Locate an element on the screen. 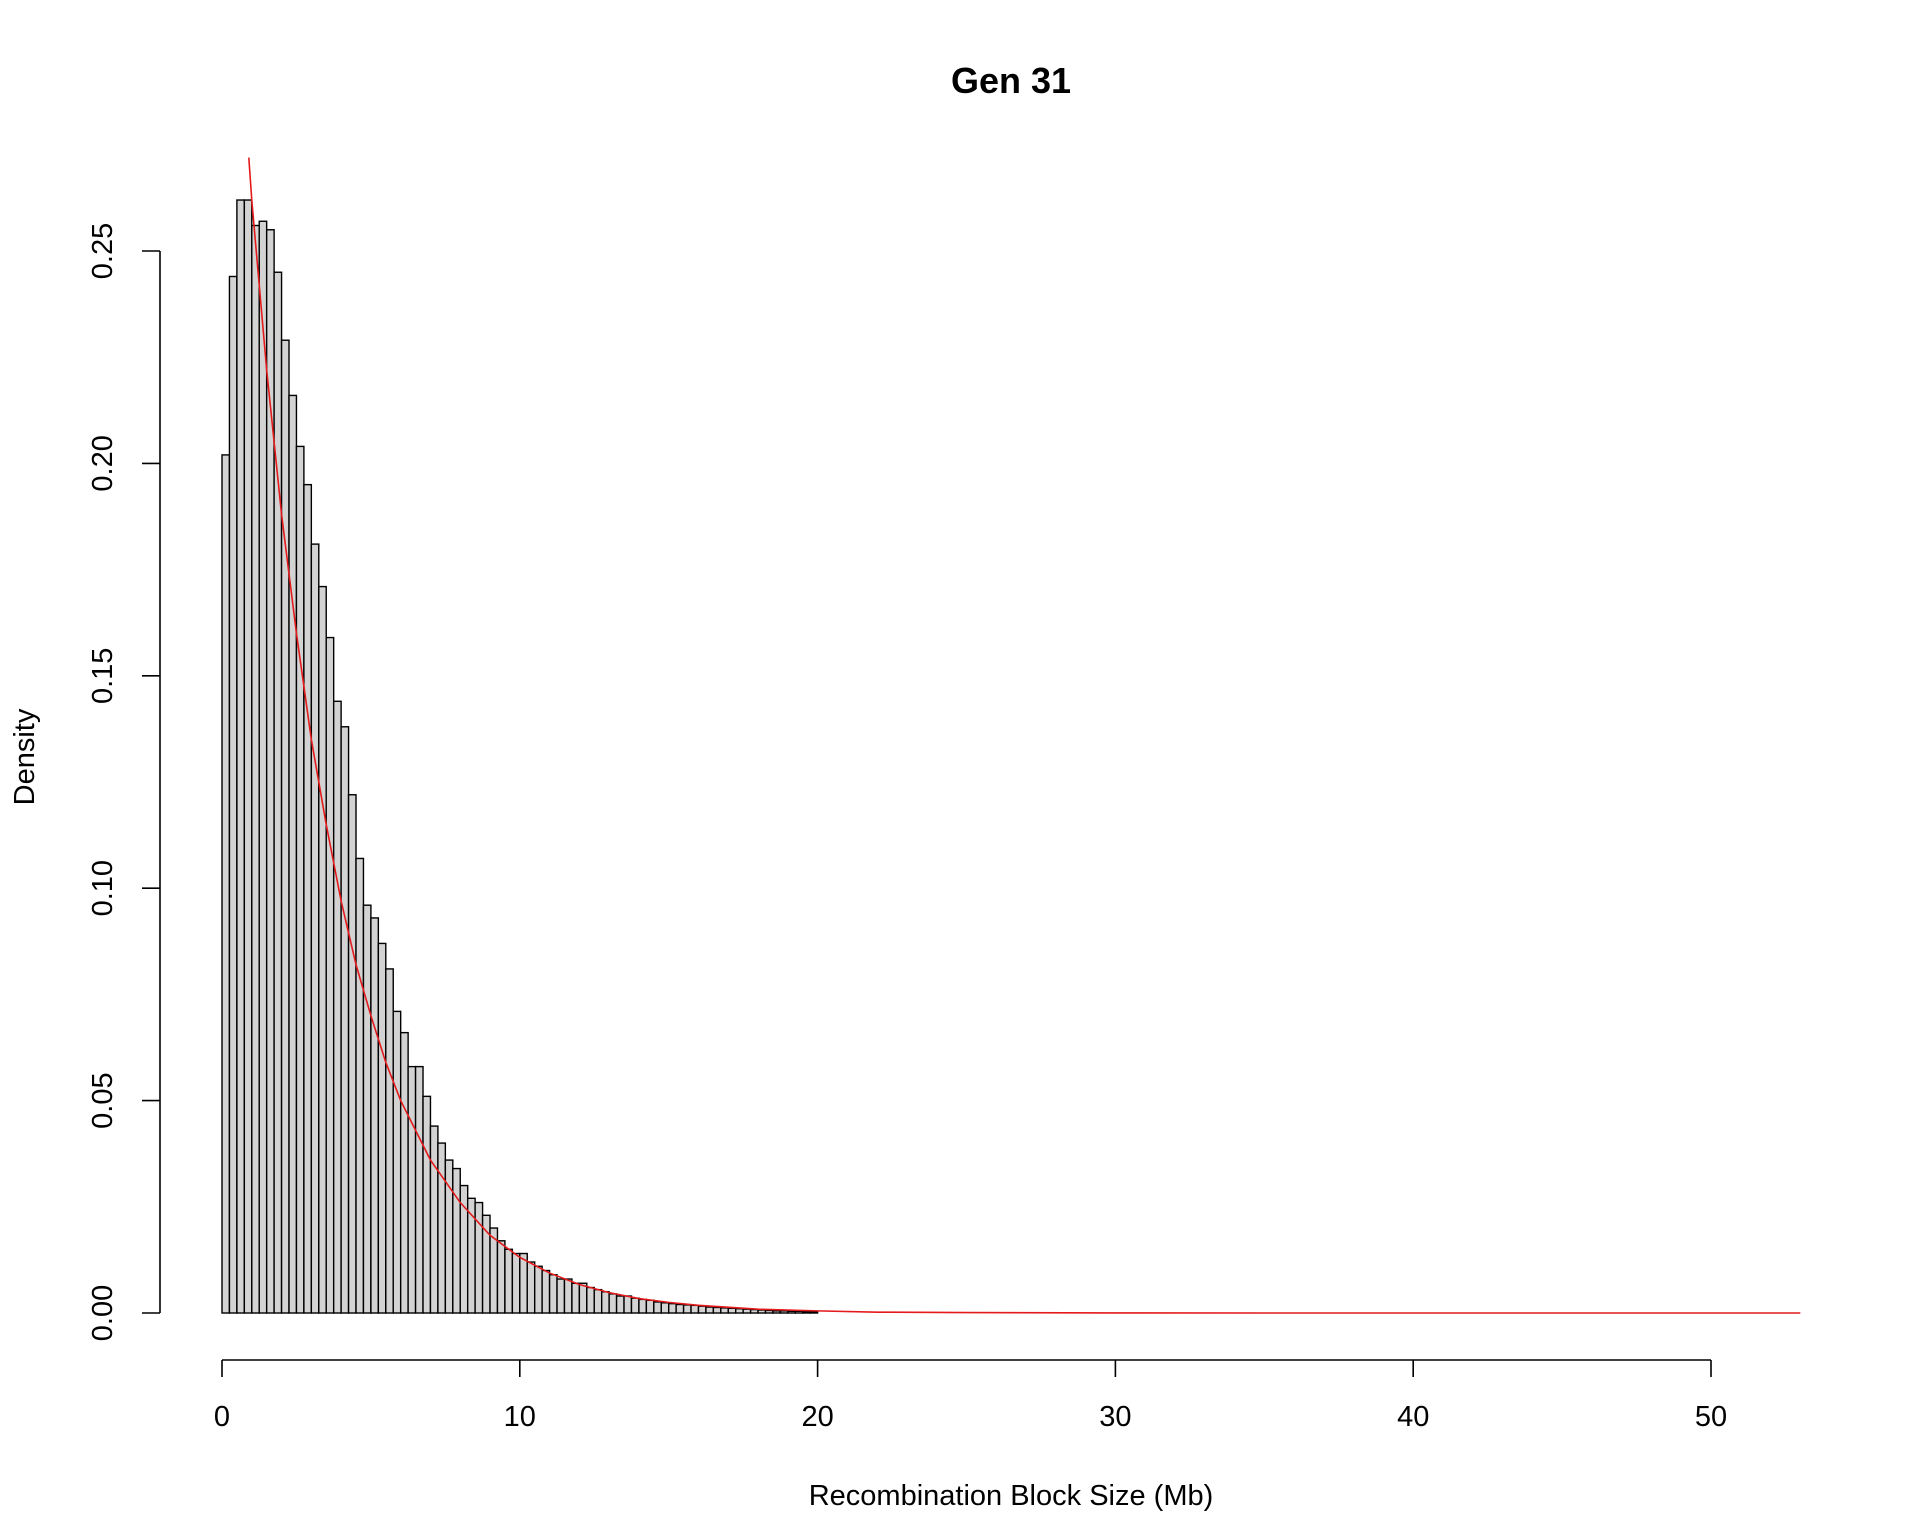 This screenshot has height=1536, width=1920. x-tick-label: 30 is located at coordinates (1115, 1417).